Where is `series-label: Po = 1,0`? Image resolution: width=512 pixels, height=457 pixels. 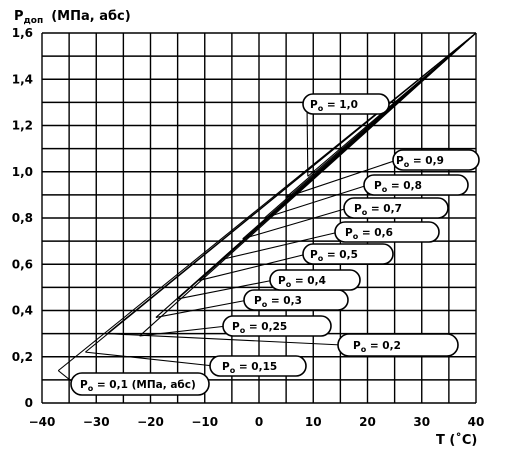 series-label: Po = 1,0 is located at coordinates (334, 106).